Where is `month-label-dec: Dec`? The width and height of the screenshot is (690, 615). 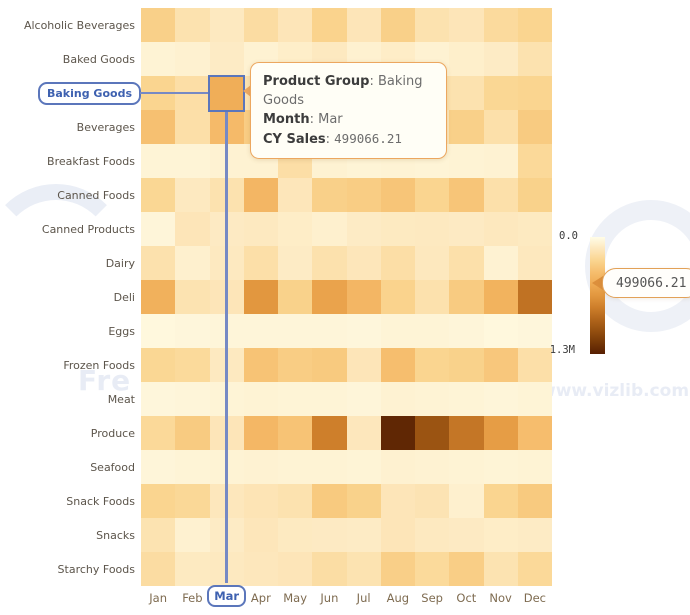 month-label-dec: Dec is located at coordinates (534, 598).